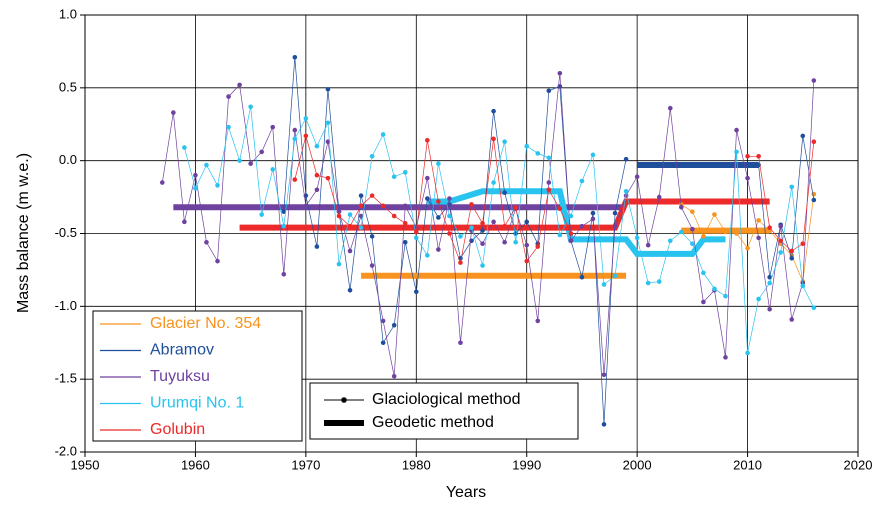  What do you see at coordinates (66, 232) in the screenshot?
I see `y-tick-label: -0.5` at bounding box center [66, 232].